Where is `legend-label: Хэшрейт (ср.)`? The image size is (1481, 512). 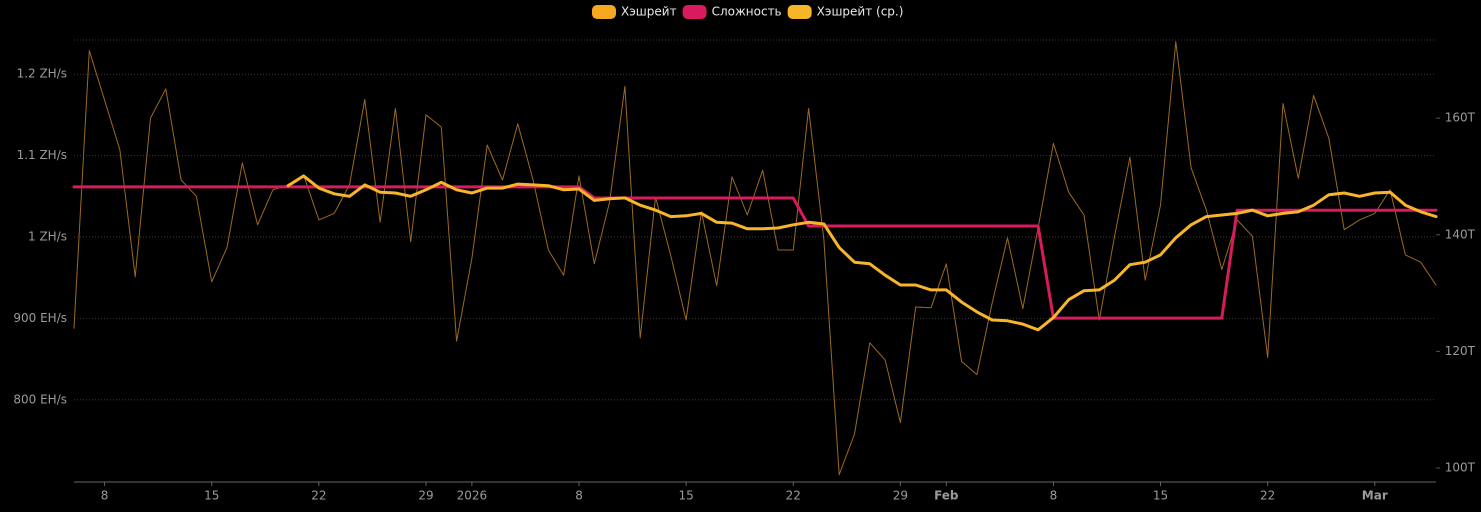
legend-label: Хэшрейт (ср.) is located at coordinates (860, 12).